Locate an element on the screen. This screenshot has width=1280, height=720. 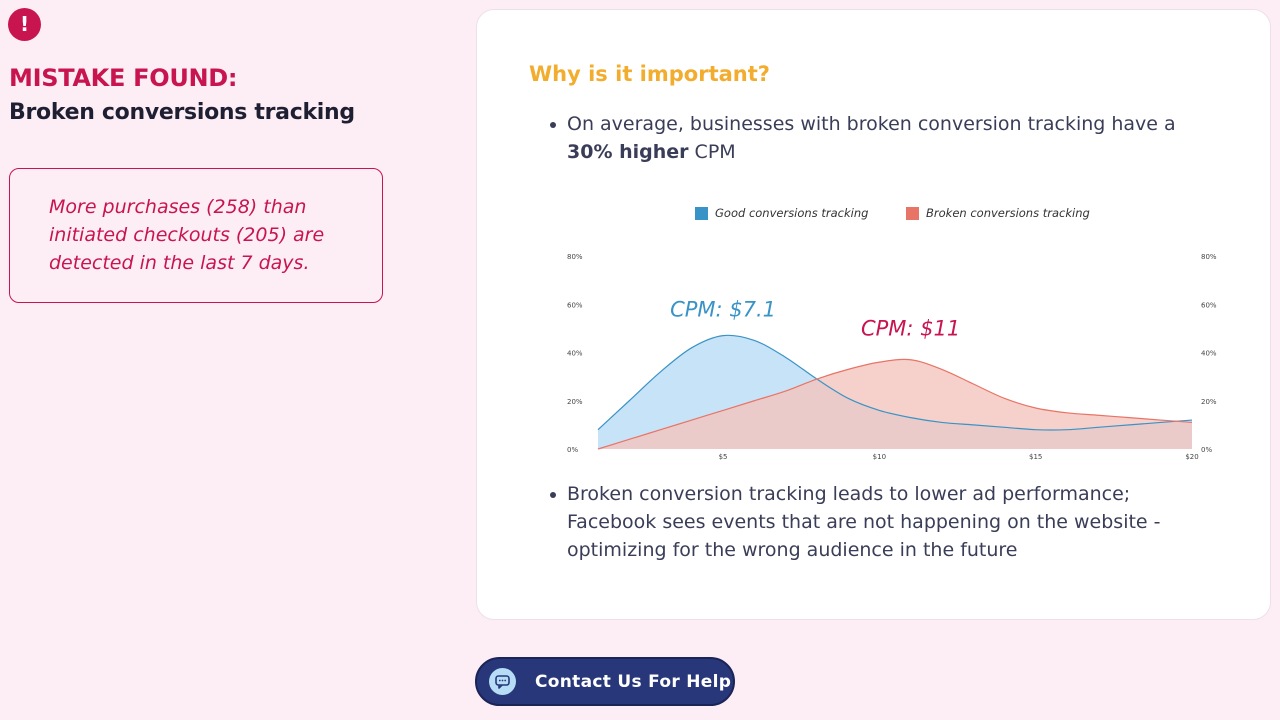
chat-bubble-icon is located at coordinates (502, 681).